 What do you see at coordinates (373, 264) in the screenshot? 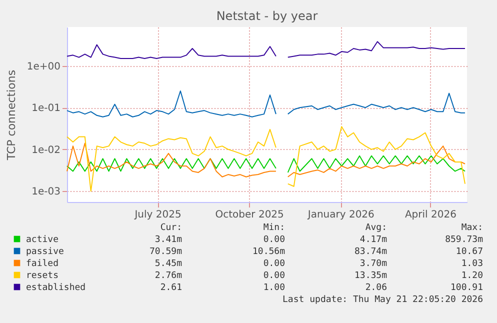
I see `text: 3.70m` at bounding box center [373, 264].